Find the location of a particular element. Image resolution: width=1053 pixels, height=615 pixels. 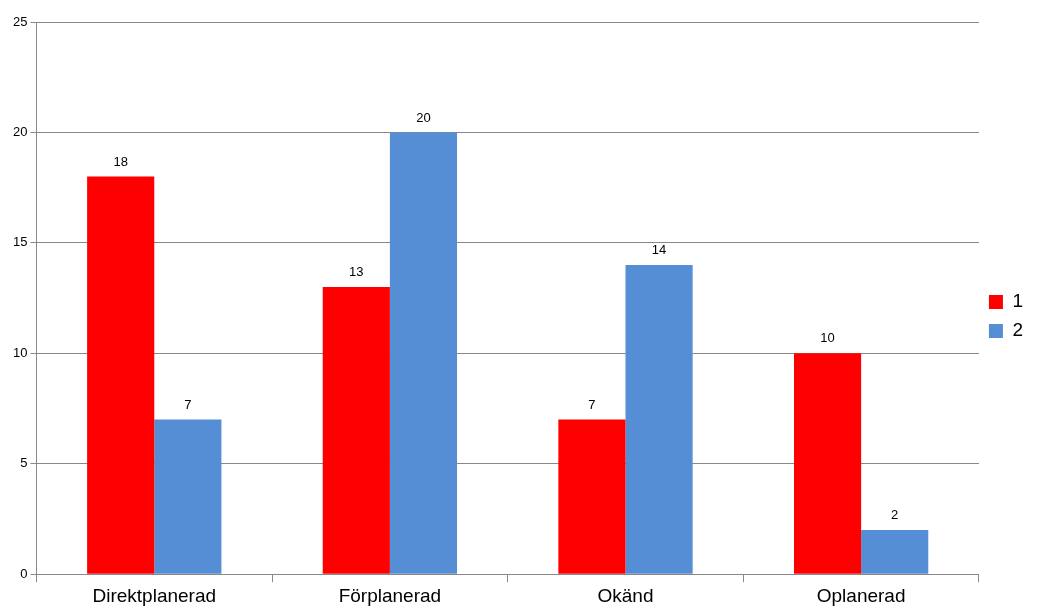

y-tick-label: 15 is located at coordinates (20, 242).